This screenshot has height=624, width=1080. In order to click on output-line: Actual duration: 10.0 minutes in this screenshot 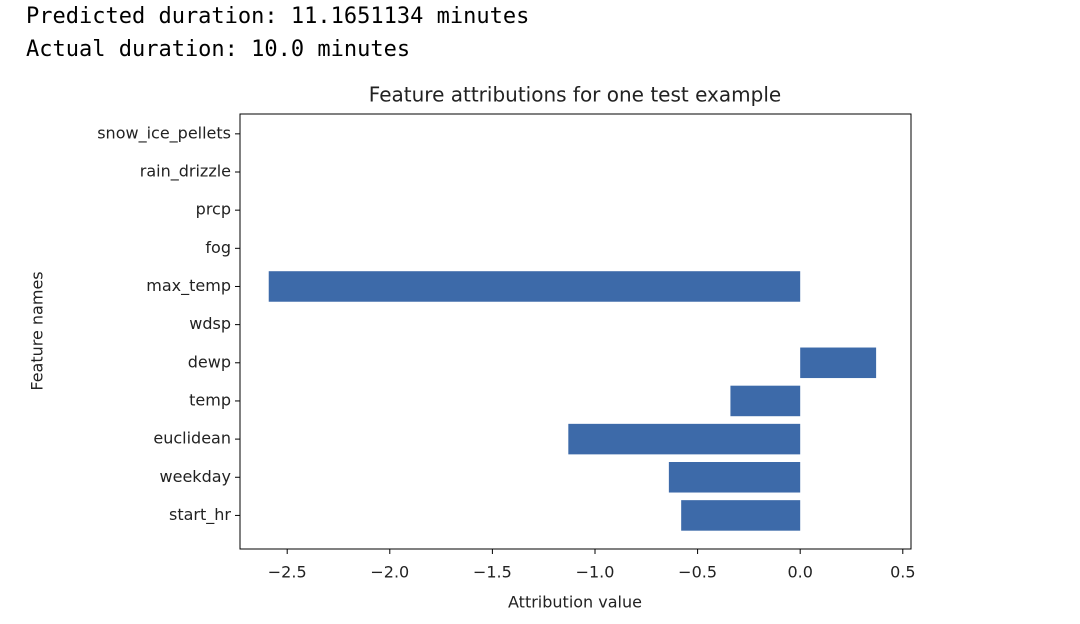, I will do `click(218, 49)`.